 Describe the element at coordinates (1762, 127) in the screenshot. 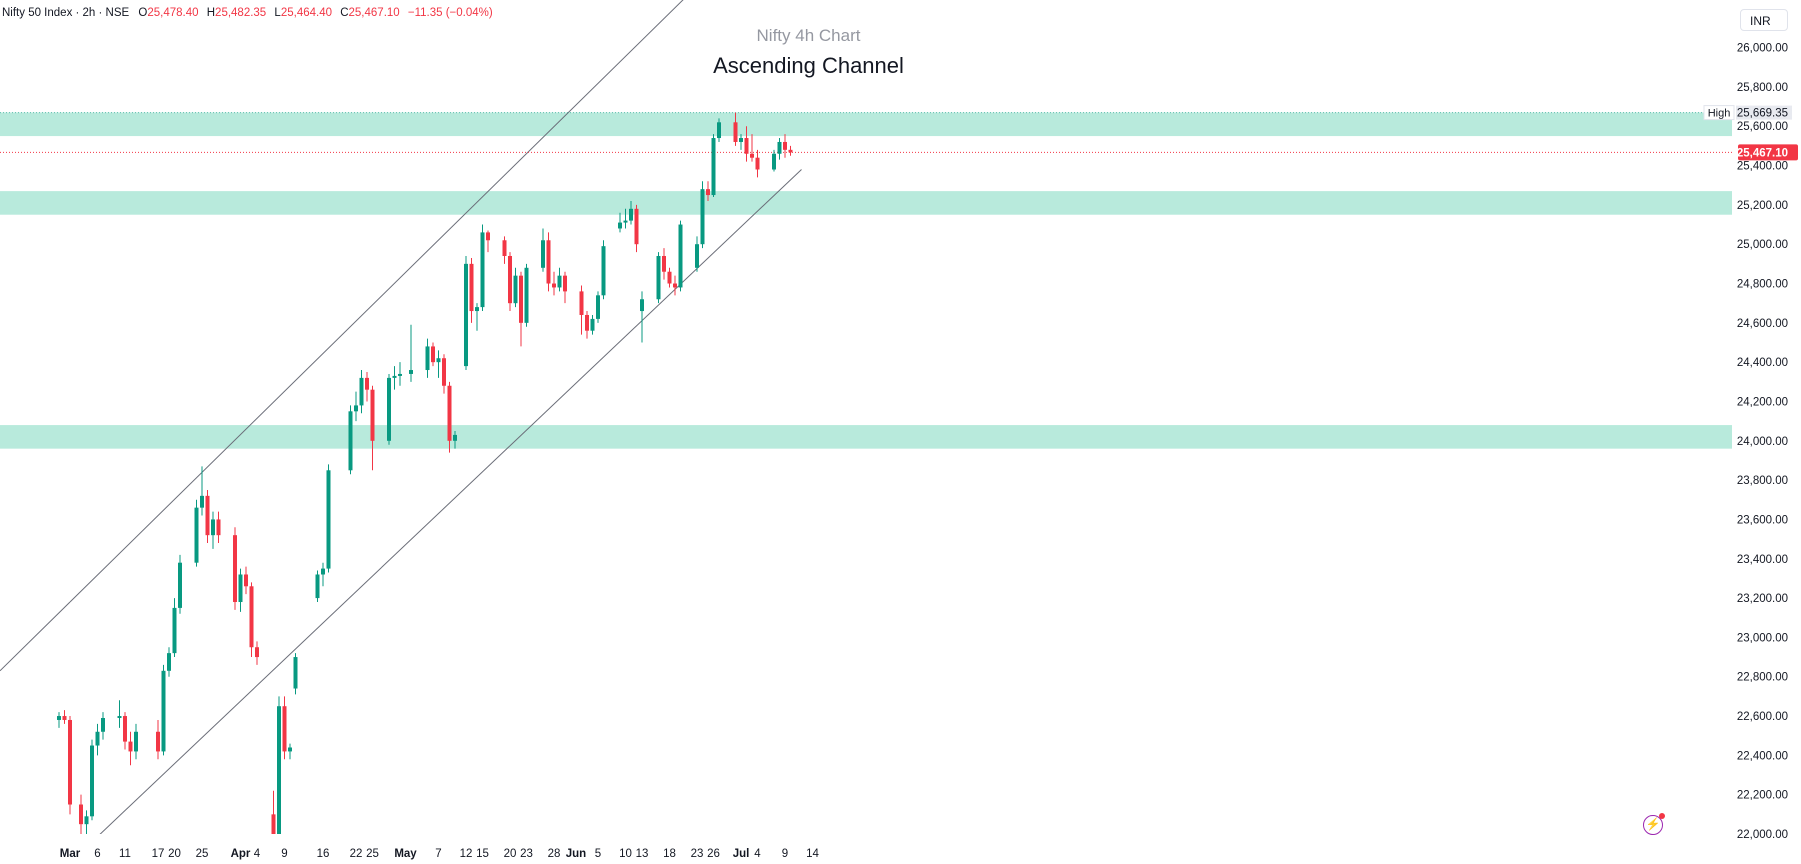

I see `y-tick-label: 25,600.00` at that location.